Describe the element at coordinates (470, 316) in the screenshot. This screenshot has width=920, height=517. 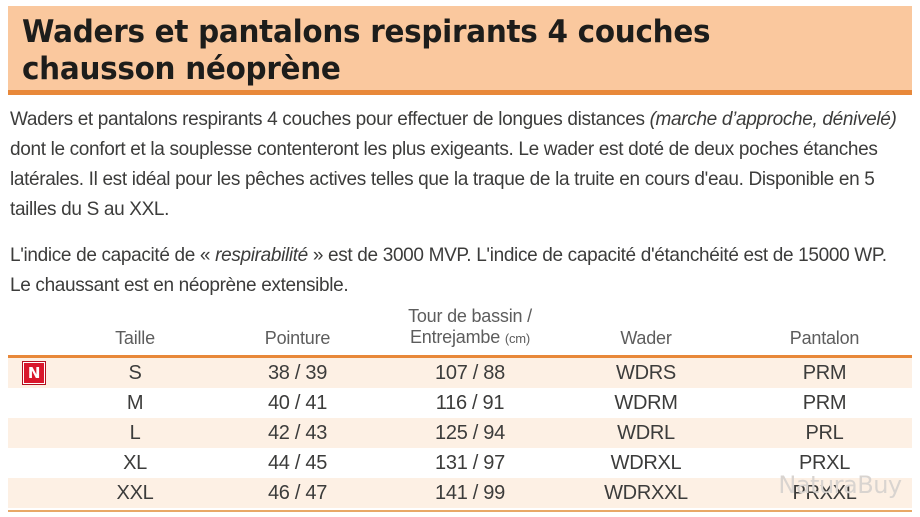
I see `column-header-bassin-line1: Tour de bassin /` at that location.